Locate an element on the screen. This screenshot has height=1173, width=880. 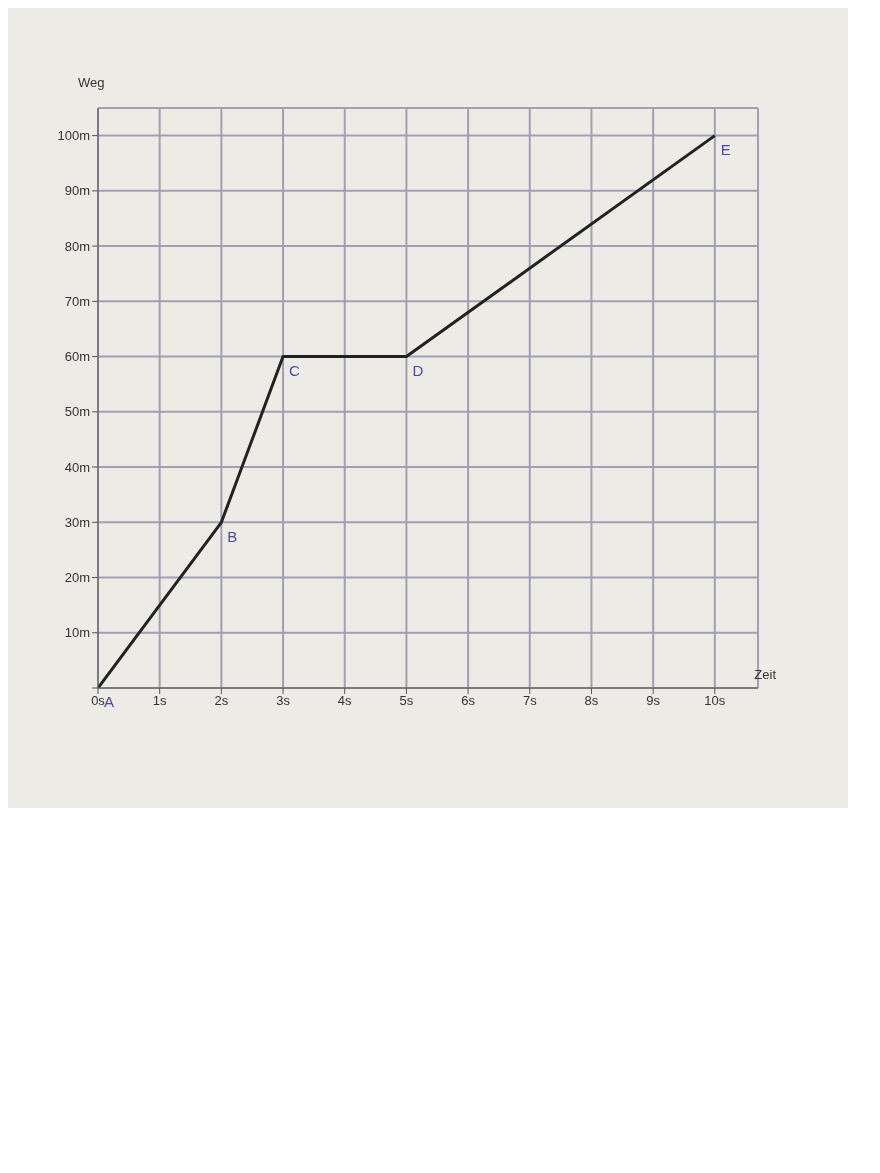
y-tick-label: 90m is located at coordinates (77, 191).